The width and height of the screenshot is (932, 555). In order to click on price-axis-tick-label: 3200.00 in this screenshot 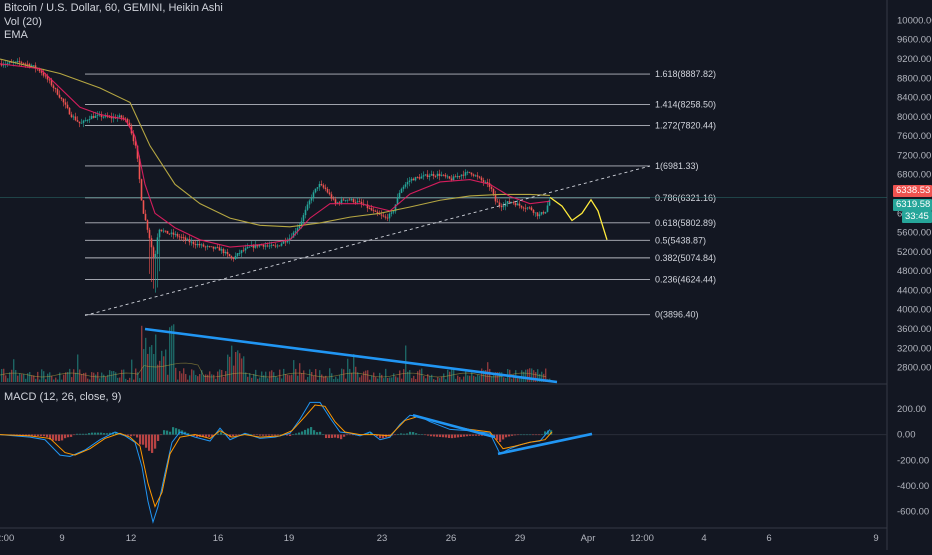, I will do `click(914, 348)`.